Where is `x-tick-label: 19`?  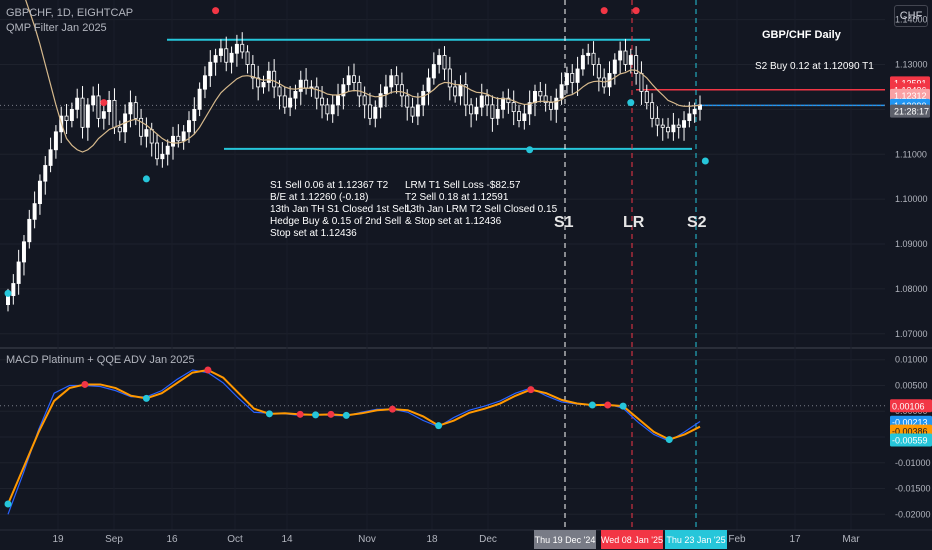 x-tick-label: 19 is located at coordinates (58, 539).